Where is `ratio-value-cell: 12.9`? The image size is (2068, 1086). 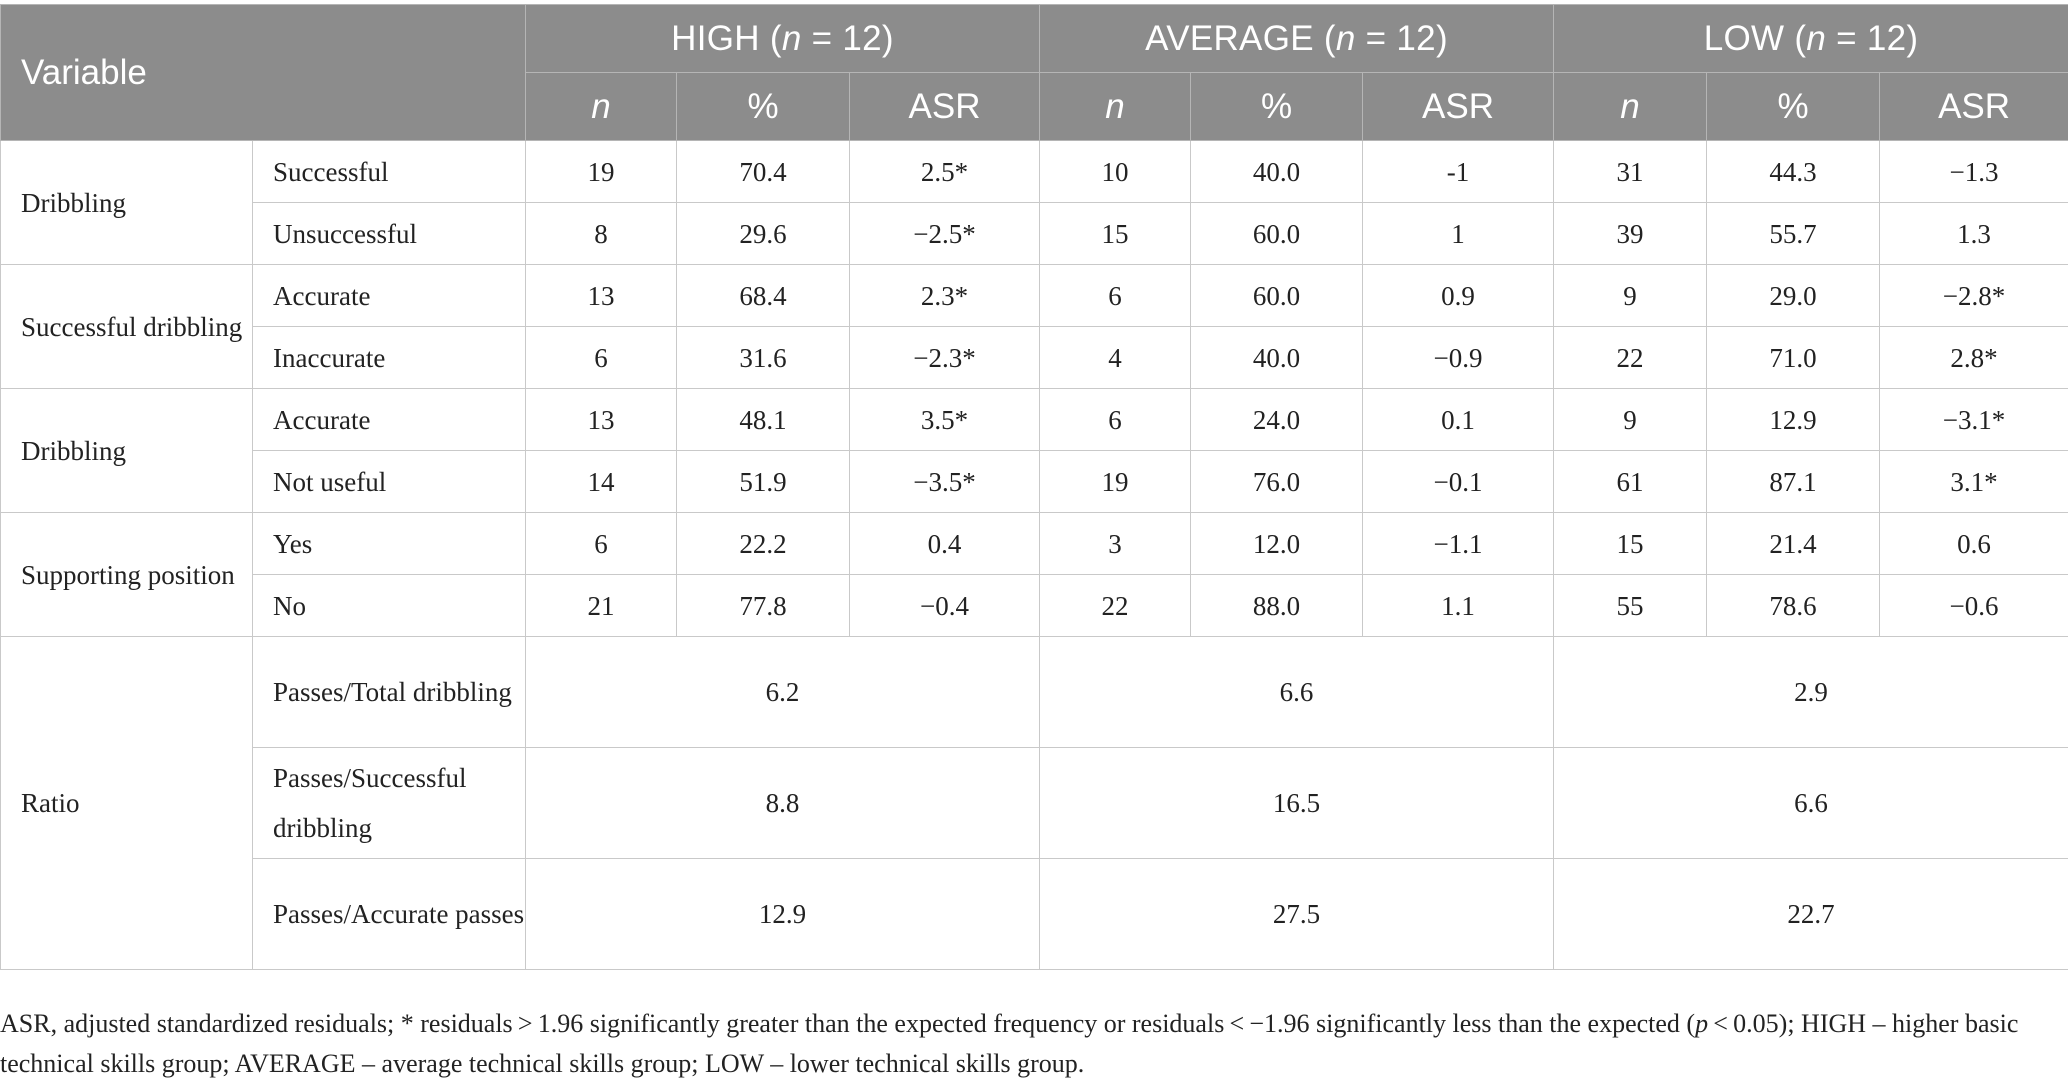
ratio-value-cell: 12.9 is located at coordinates (783, 914).